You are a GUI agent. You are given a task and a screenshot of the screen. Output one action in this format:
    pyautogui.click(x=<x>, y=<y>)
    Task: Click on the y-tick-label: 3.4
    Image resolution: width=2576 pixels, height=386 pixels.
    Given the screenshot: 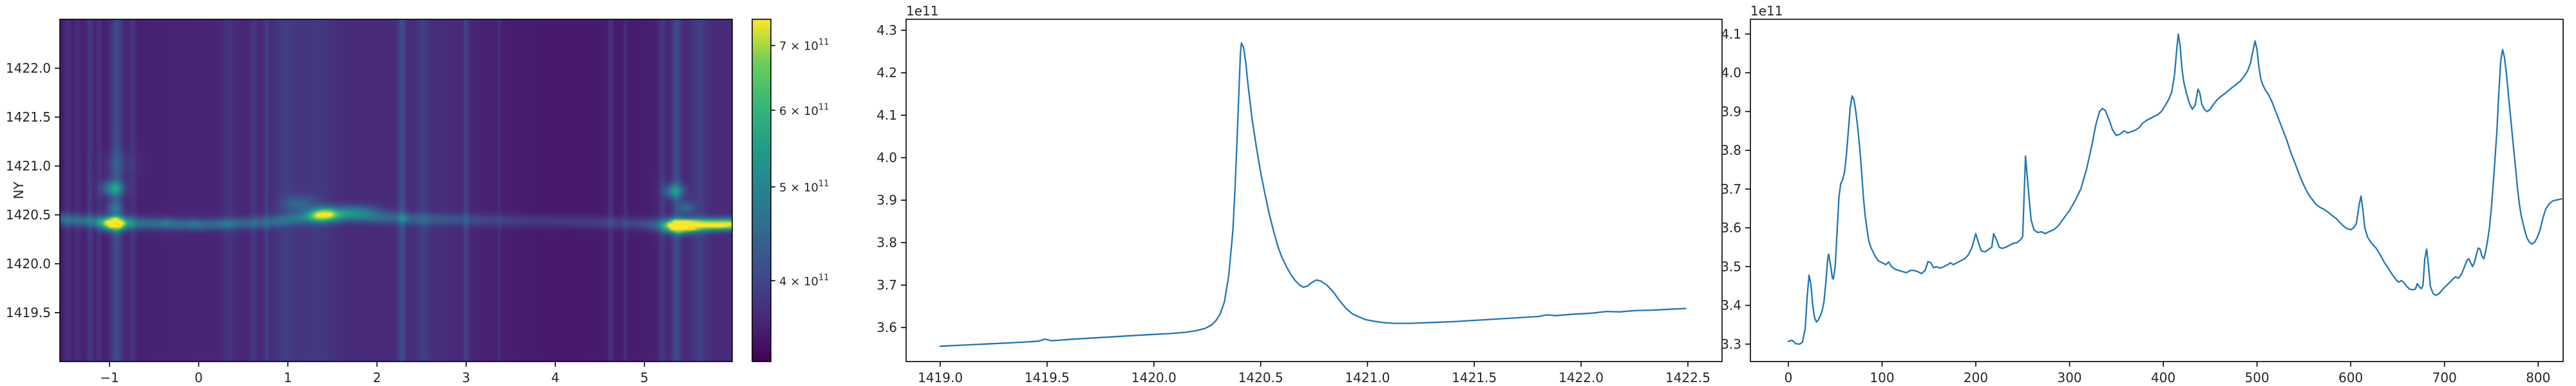 What is the action you would take?
    pyautogui.click(x=1731, y=305)
    